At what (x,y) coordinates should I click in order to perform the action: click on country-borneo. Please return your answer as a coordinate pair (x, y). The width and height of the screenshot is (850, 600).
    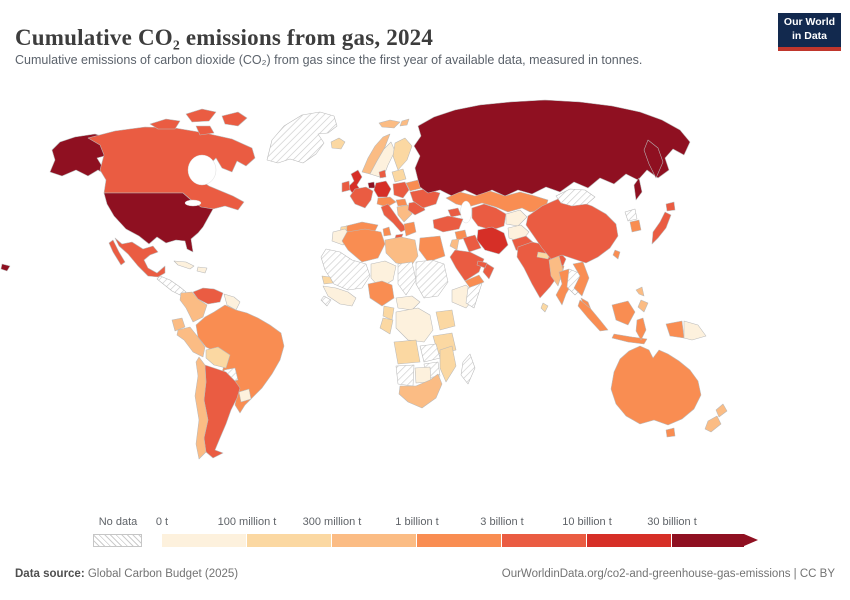
    Looking at the image, I should click on (623, 313).